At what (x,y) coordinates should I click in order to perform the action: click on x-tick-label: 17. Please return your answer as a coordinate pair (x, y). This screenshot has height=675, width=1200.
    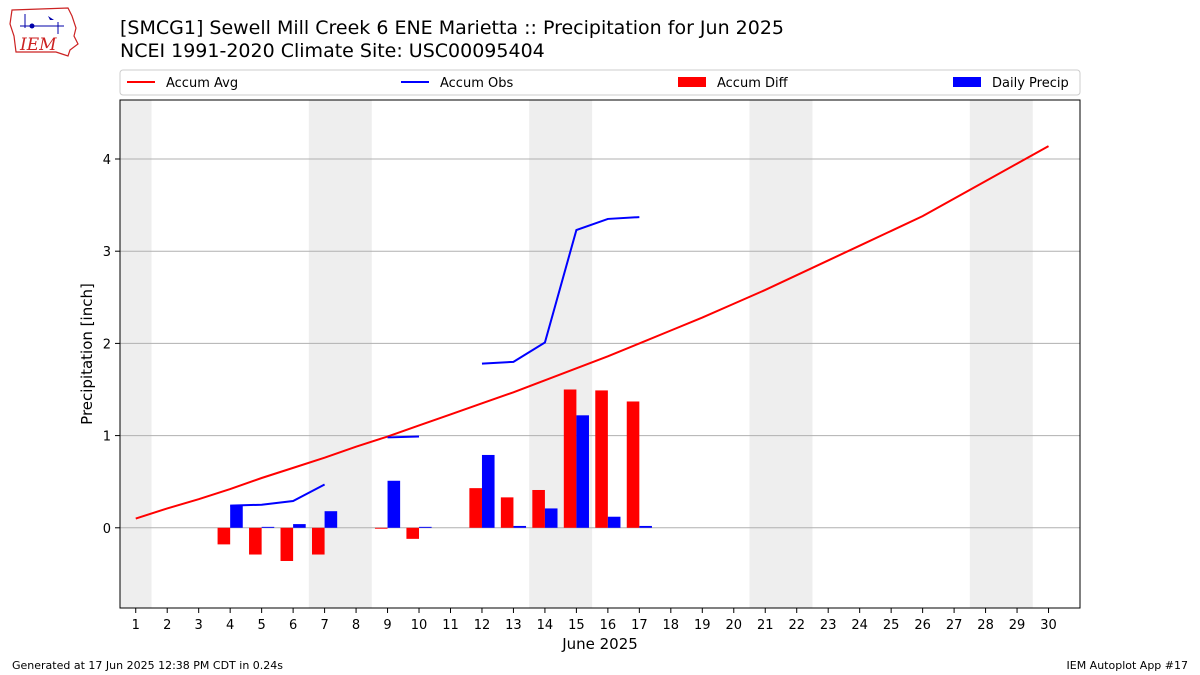
    Looking at the image, I should click on (639, 625).